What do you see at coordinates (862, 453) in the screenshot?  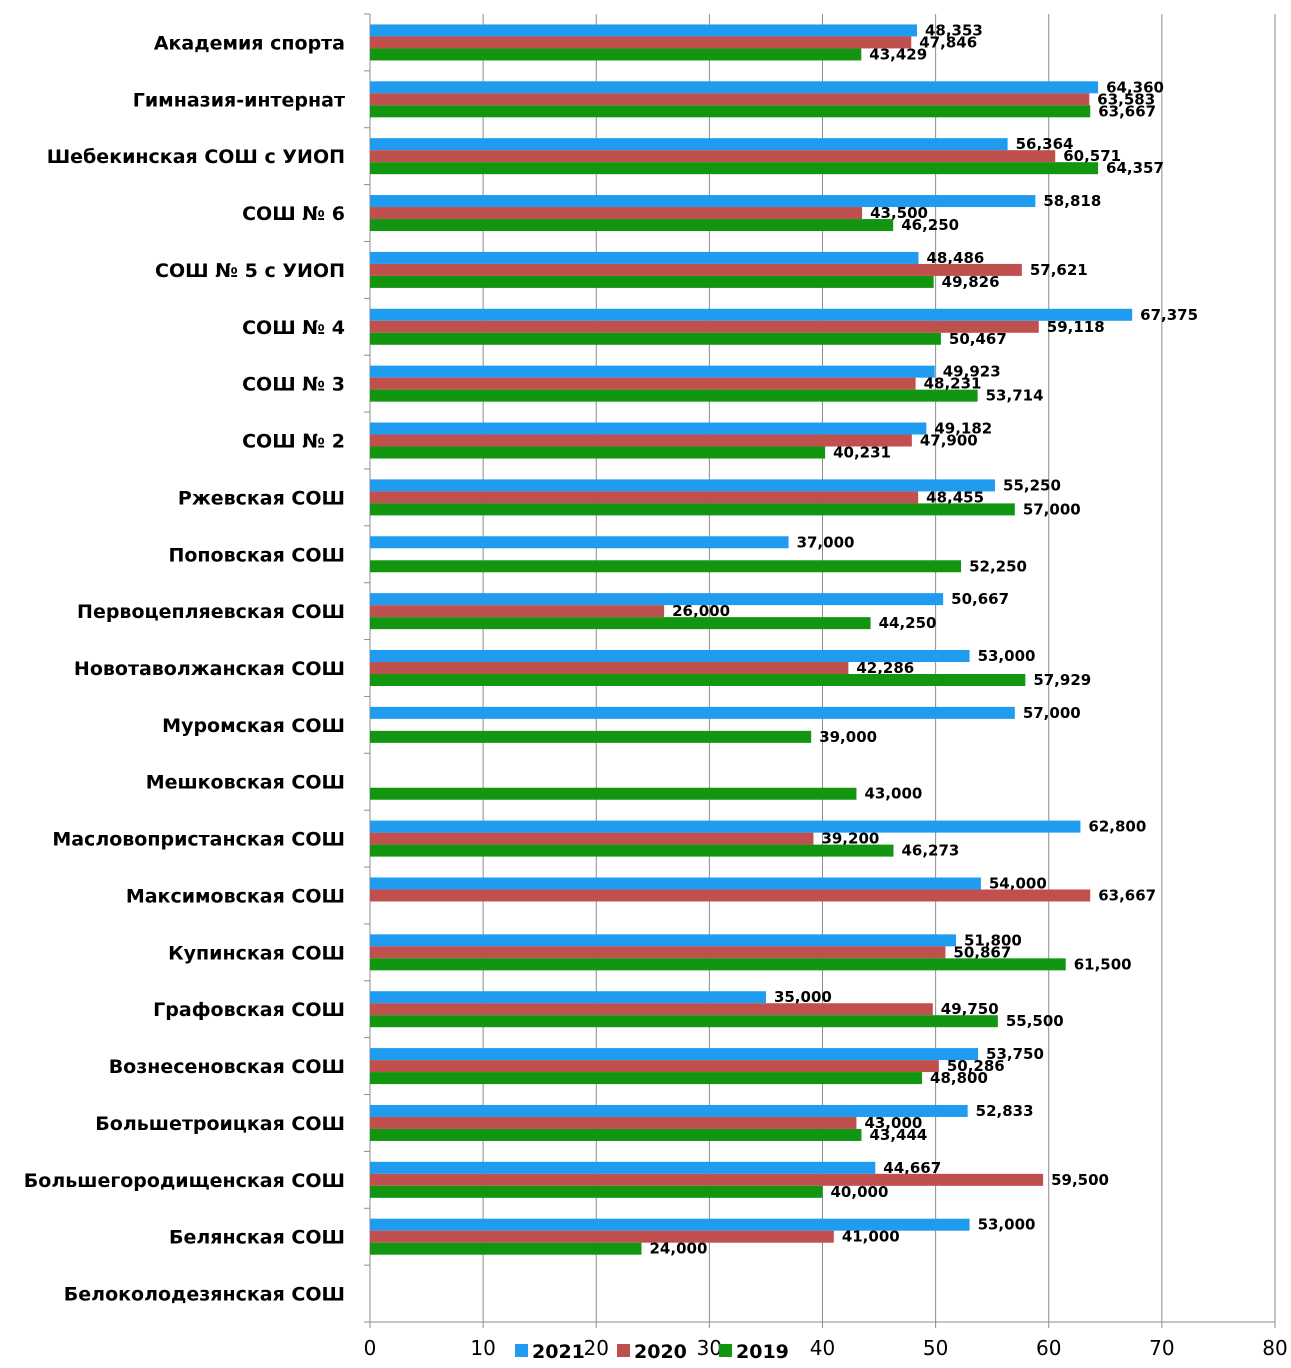 I see `data-label: 40,231` at bounding box center [862, 453].